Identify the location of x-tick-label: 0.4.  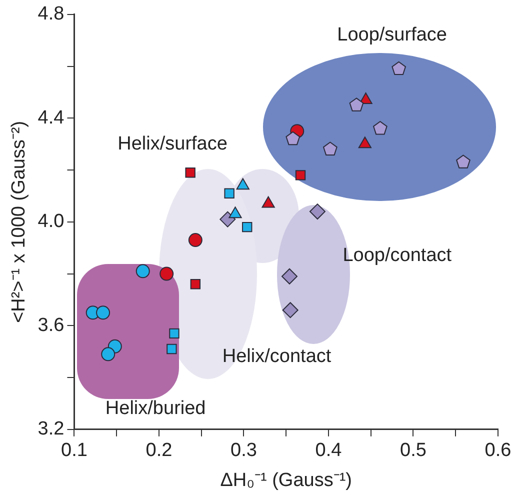
(328, 451).